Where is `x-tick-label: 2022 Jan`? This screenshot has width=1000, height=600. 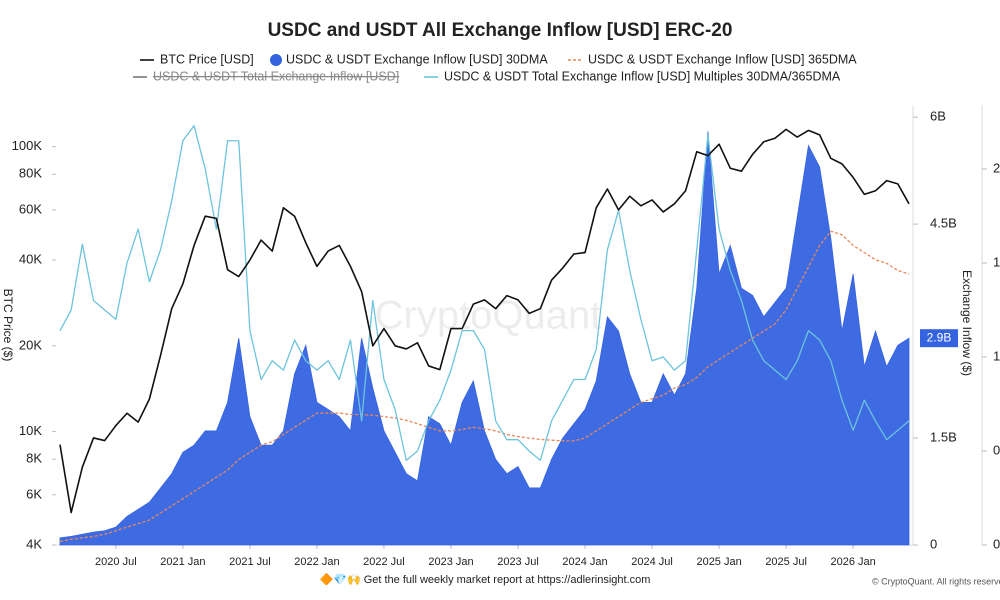 x-tick-label: 2022 Jan is located at coordinates (316, 562).